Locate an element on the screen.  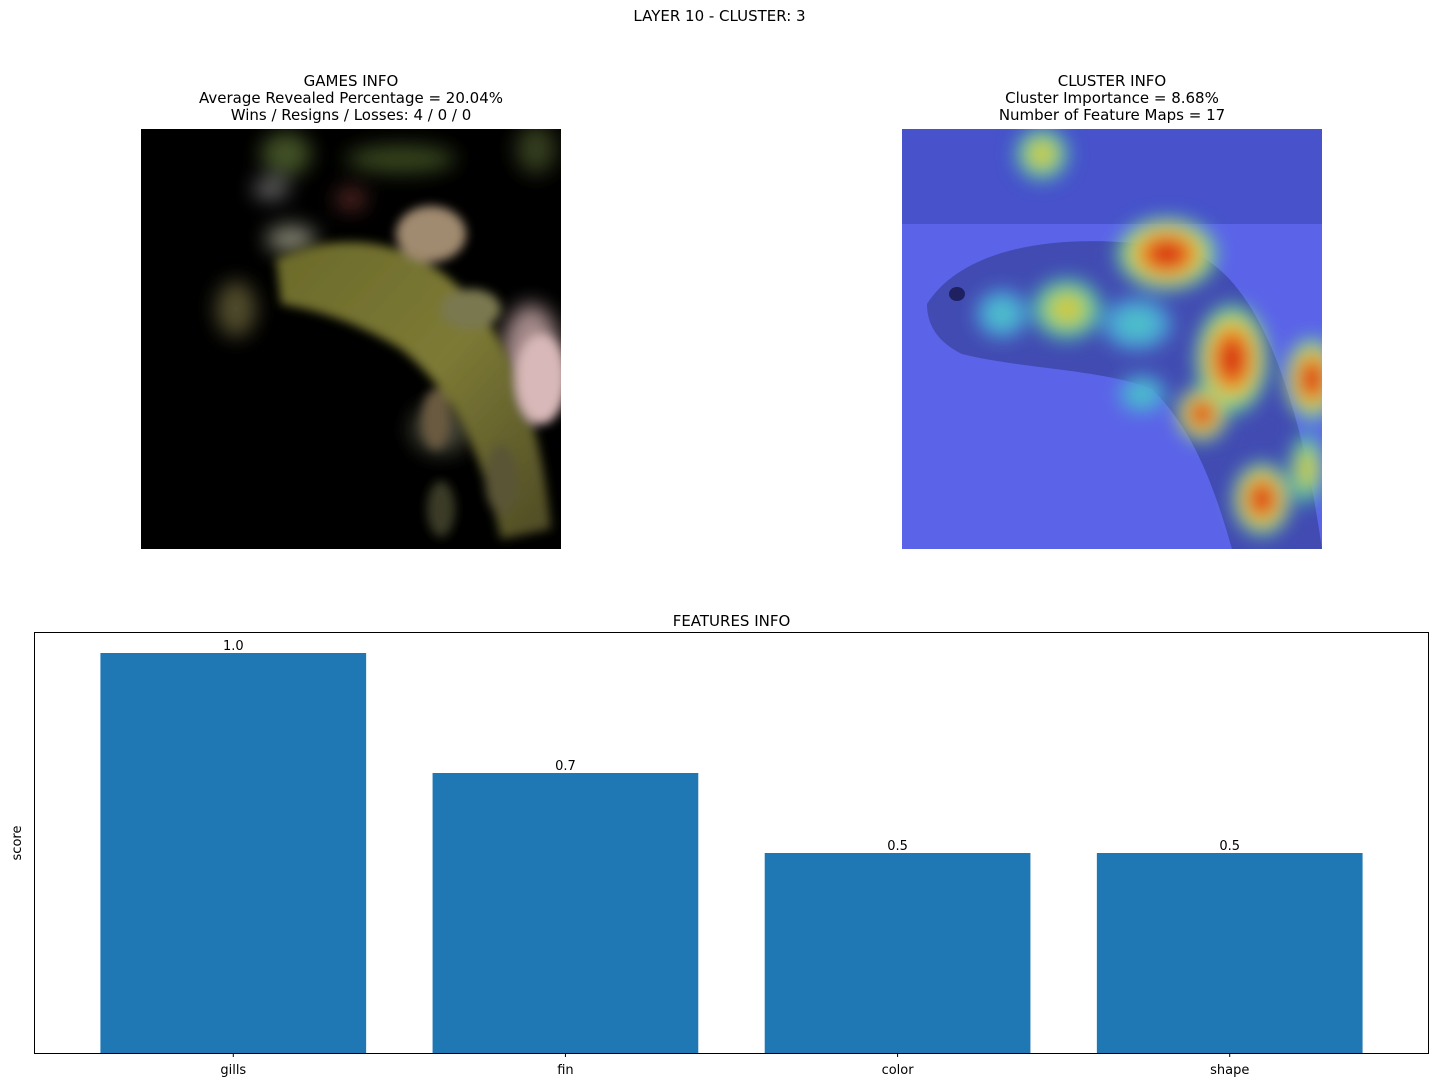
figure-title: LAYER 10 - CLUSTER: 3 is located at coordinates (719, 16).